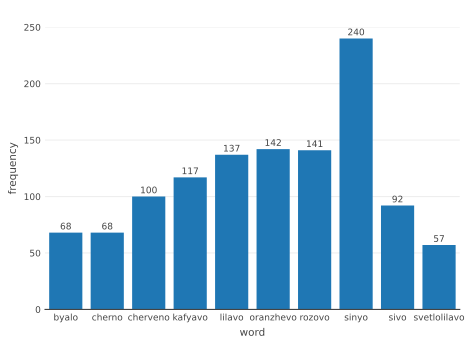 The width and height of the screenshot is (474, 340). I want to click on x-tick-label: sivo, so click(397, 317).